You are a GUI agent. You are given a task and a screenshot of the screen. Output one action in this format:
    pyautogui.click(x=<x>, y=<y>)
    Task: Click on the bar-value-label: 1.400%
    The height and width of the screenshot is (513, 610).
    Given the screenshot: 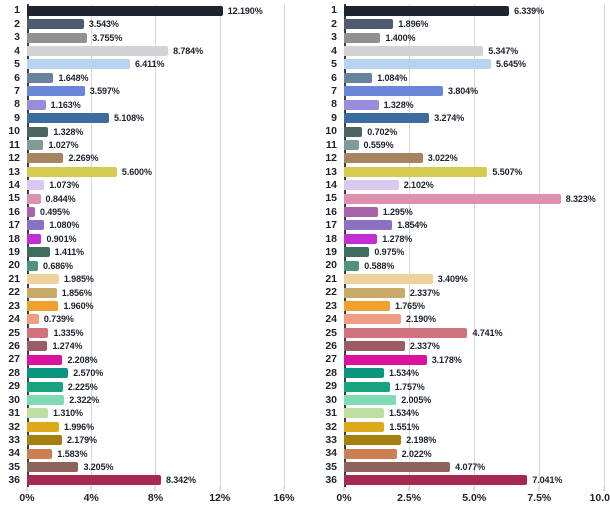 What is the action you would take?
    pyautogui.click(x=400, y=37)
    